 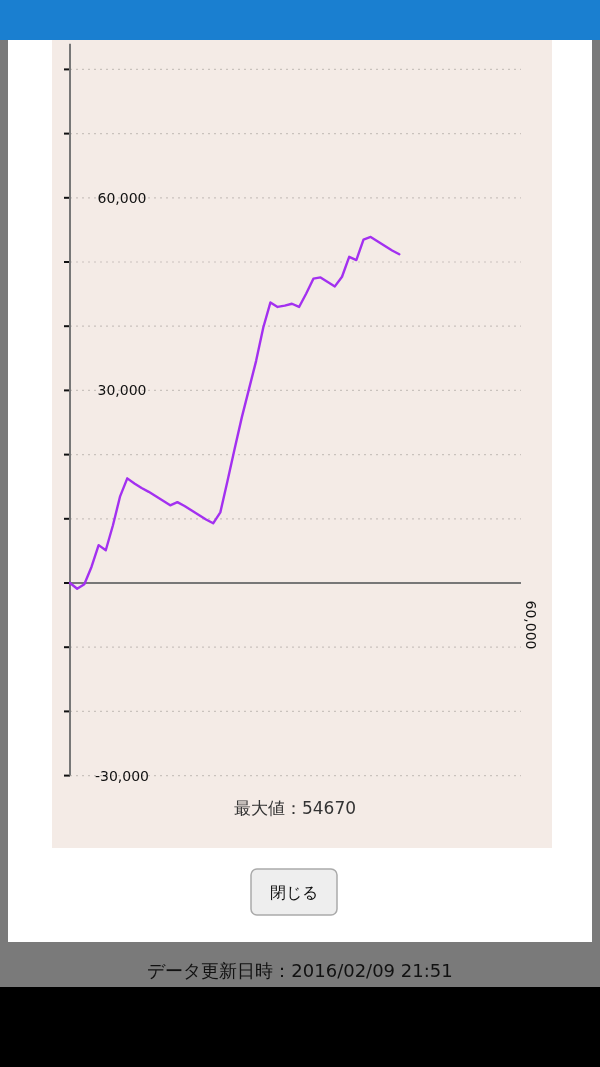 What do you see at coordinates (295, 808) in the screenshot?
I see `text: 最大値：54670` at bounding box center [295, 808].